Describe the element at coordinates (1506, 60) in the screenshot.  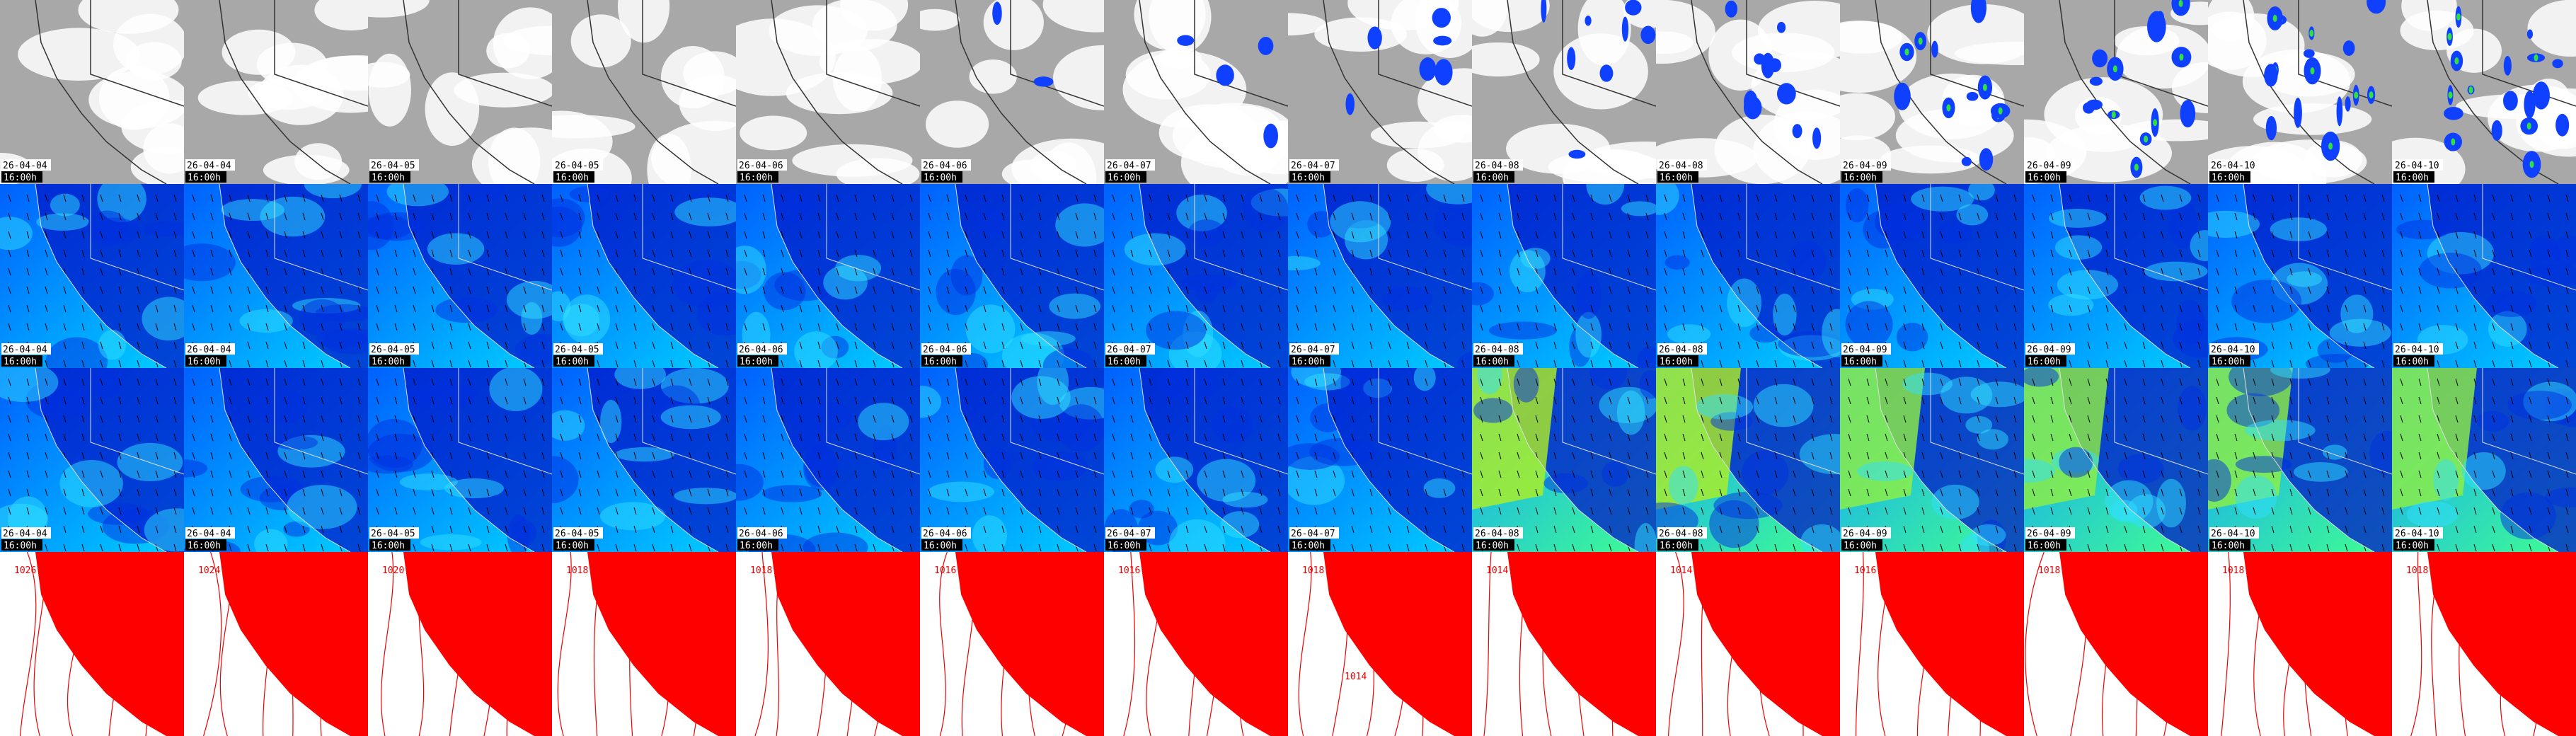
I see `cloud-clear` at that location.